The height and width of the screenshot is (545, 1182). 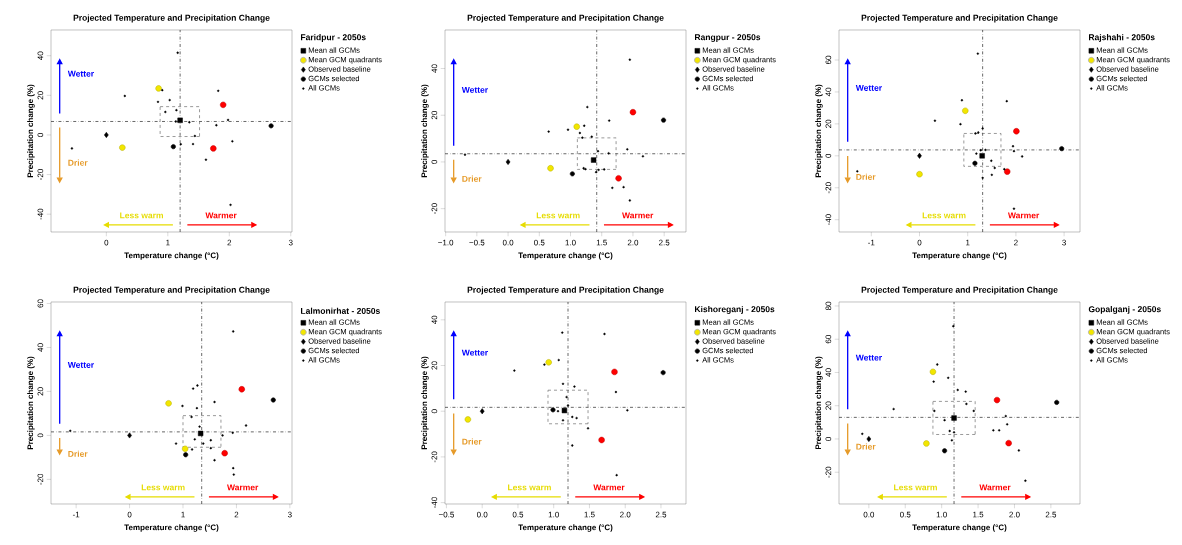 I want to click on legend-title: Faridpur - 2050s, so click(x=333, y=37).